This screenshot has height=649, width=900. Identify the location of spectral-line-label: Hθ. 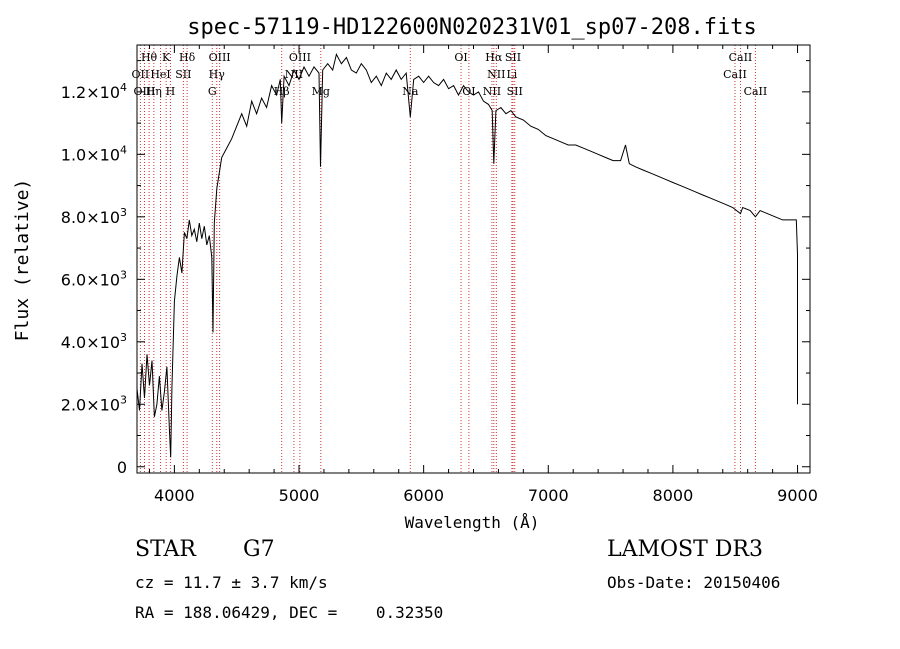
(149, 57).